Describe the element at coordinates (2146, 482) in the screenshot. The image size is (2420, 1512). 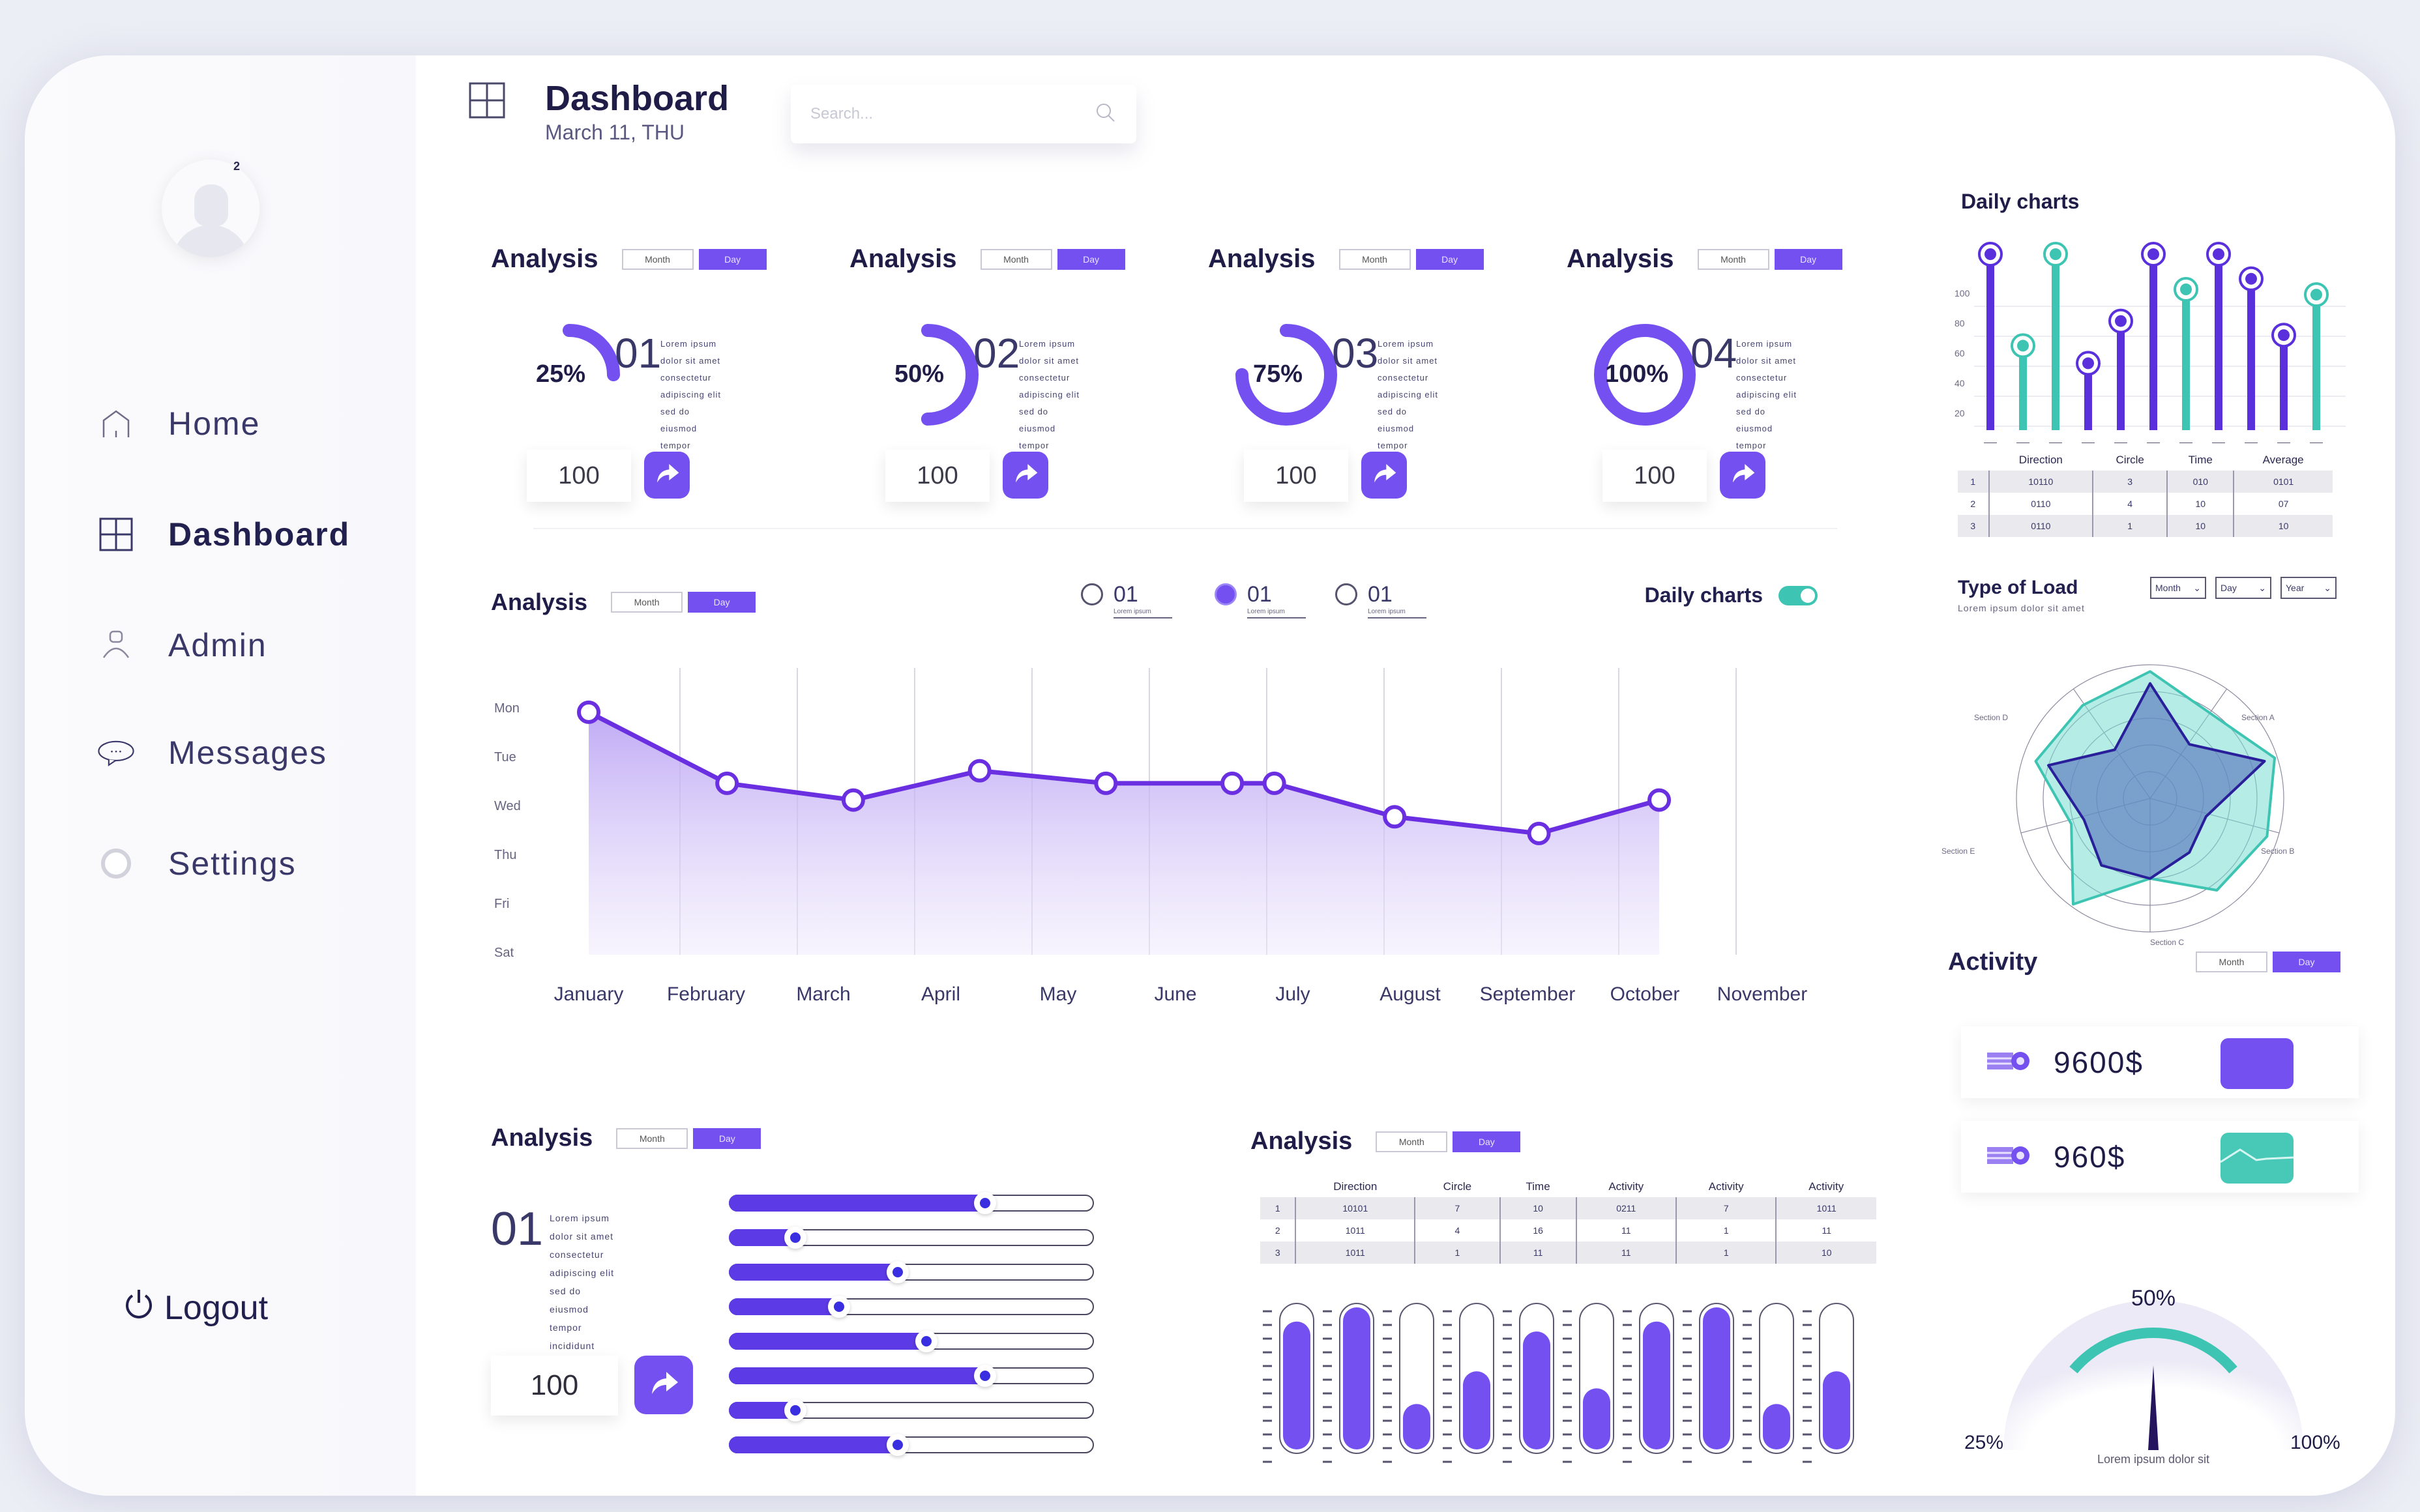
I see `table-row: 1 10110 3 010 0101` at that location.